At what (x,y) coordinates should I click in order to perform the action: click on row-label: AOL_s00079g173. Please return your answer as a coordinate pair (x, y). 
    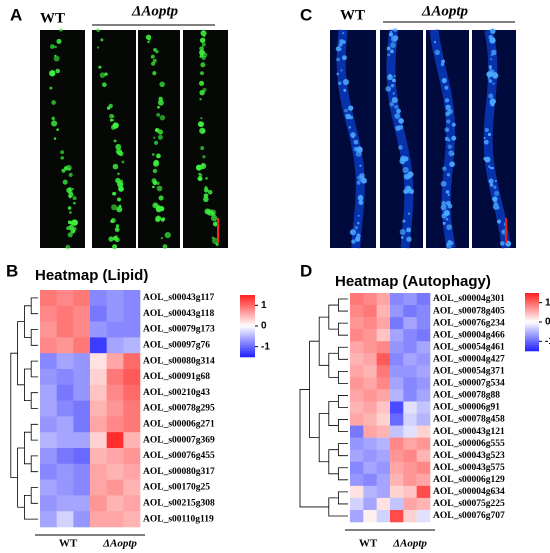
    Looking at the image, I should click on (179, 330).